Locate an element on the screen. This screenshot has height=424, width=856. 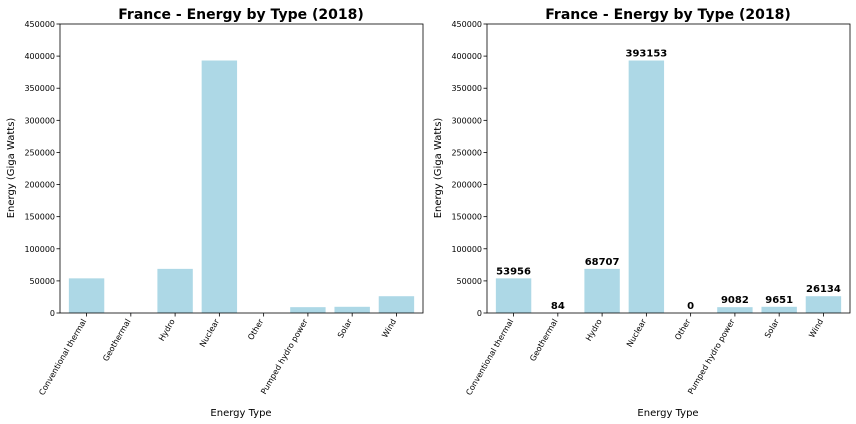
data-label: 84 is located at coordinates (558, 306).